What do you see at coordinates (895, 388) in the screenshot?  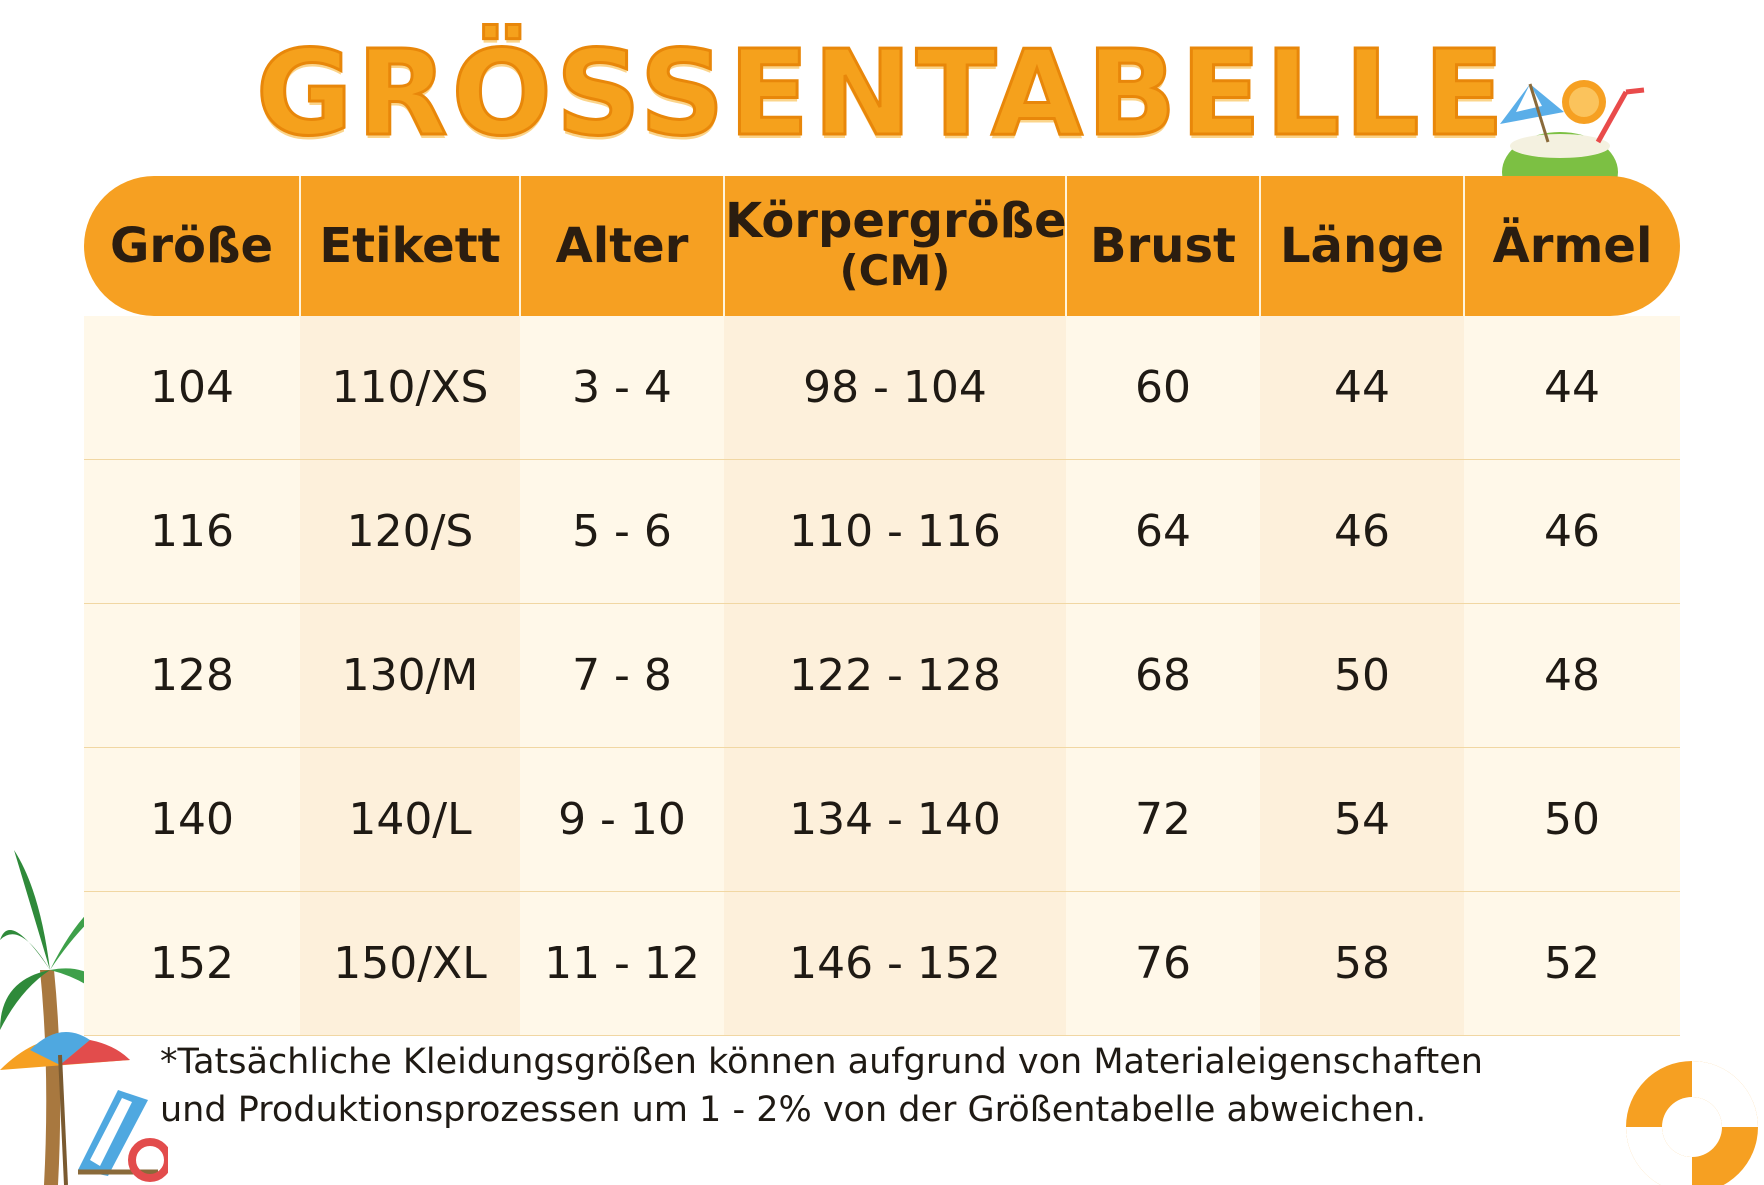 I see `table-cell: 98 - 104` at bounding box center [895, 388].